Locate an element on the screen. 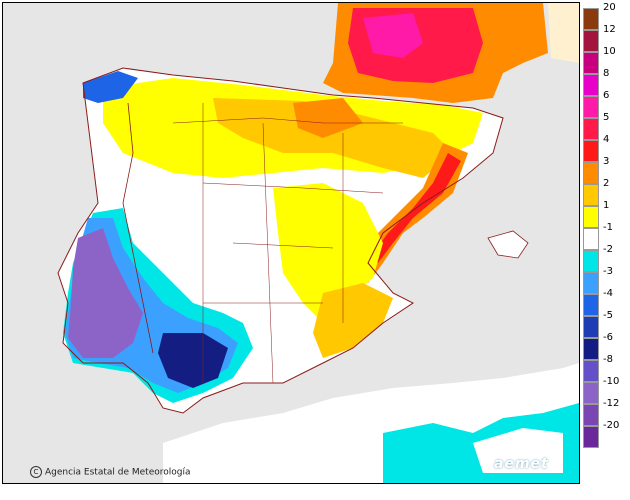 Image resolution: width=630 pixels, height=500 pixels. legend-label-warm-9: 1 is located at coordinates (606, 205).